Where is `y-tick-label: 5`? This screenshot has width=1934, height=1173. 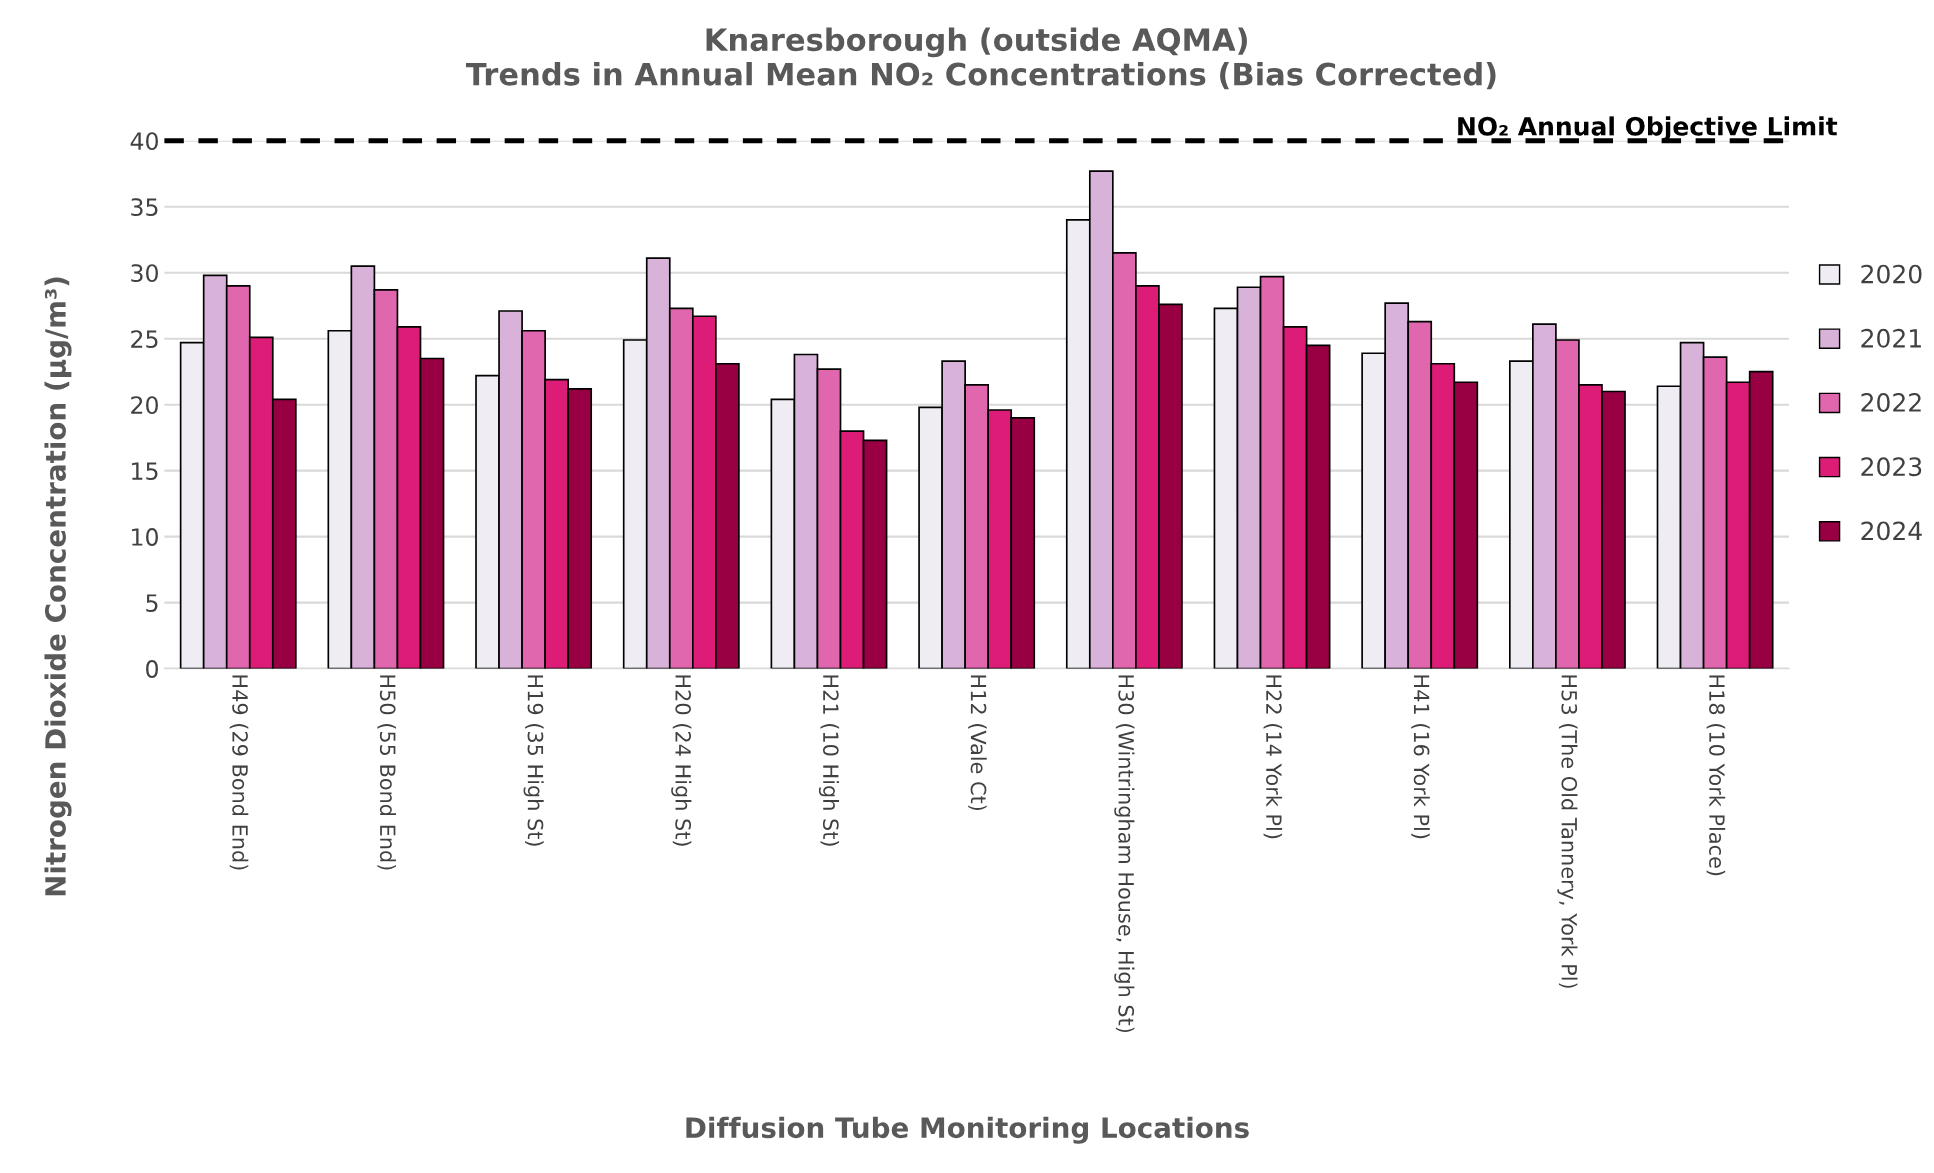 y-tick-label: 5 is located at coordinates (152, 603).